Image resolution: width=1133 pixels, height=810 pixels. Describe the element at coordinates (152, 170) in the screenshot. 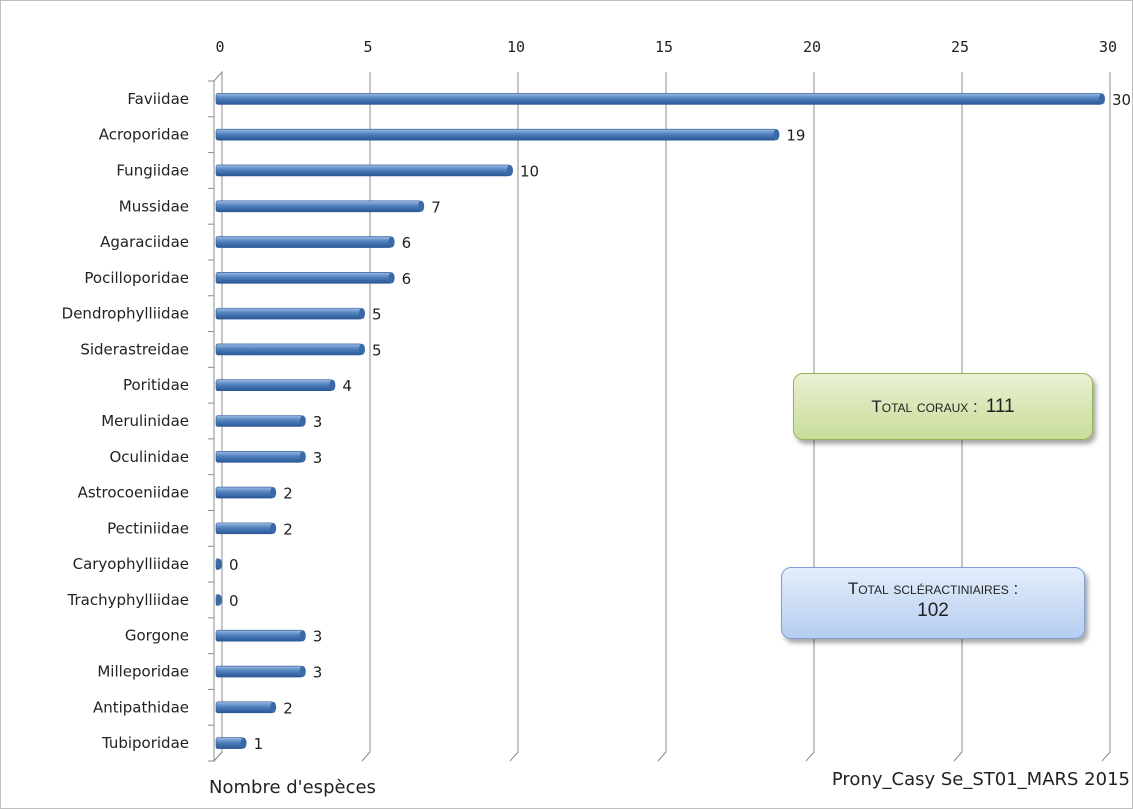

I see `category-label: Fungiidae` at that location.